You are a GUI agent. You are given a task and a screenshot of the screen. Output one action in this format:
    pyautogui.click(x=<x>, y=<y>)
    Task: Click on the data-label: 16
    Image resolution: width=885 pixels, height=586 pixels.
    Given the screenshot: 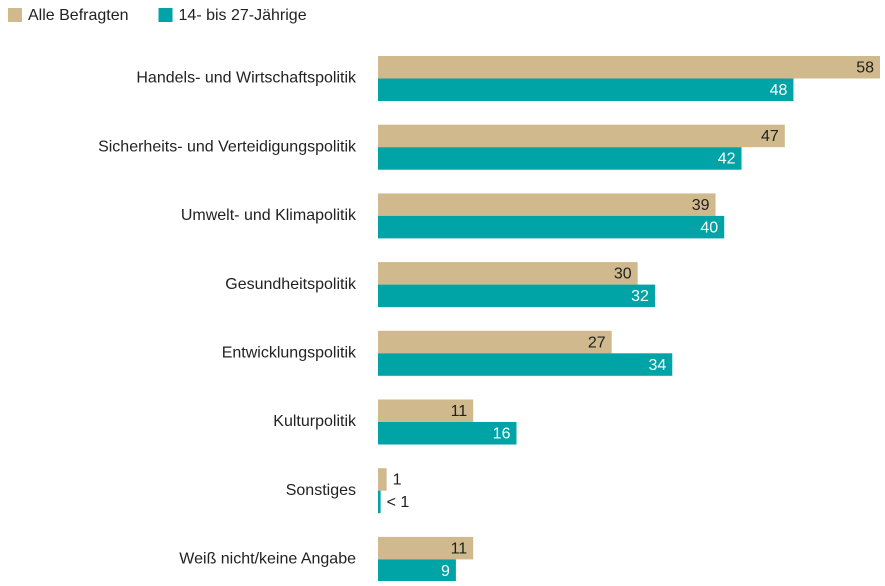 What is the action you would take?
    pyautogui.click(x=502, y=433)
    